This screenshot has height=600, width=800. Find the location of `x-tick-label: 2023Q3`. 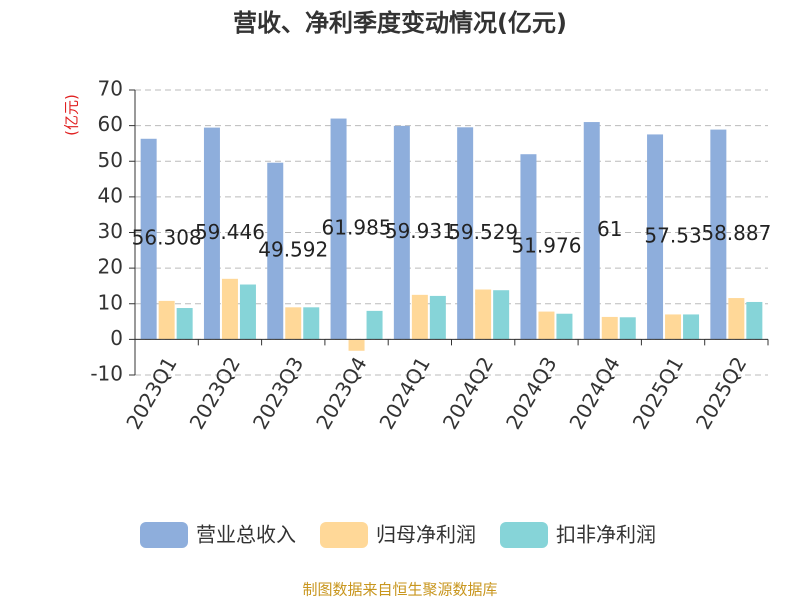

x-tick-label: 2023Q3 is located at coordinates (278, 393).